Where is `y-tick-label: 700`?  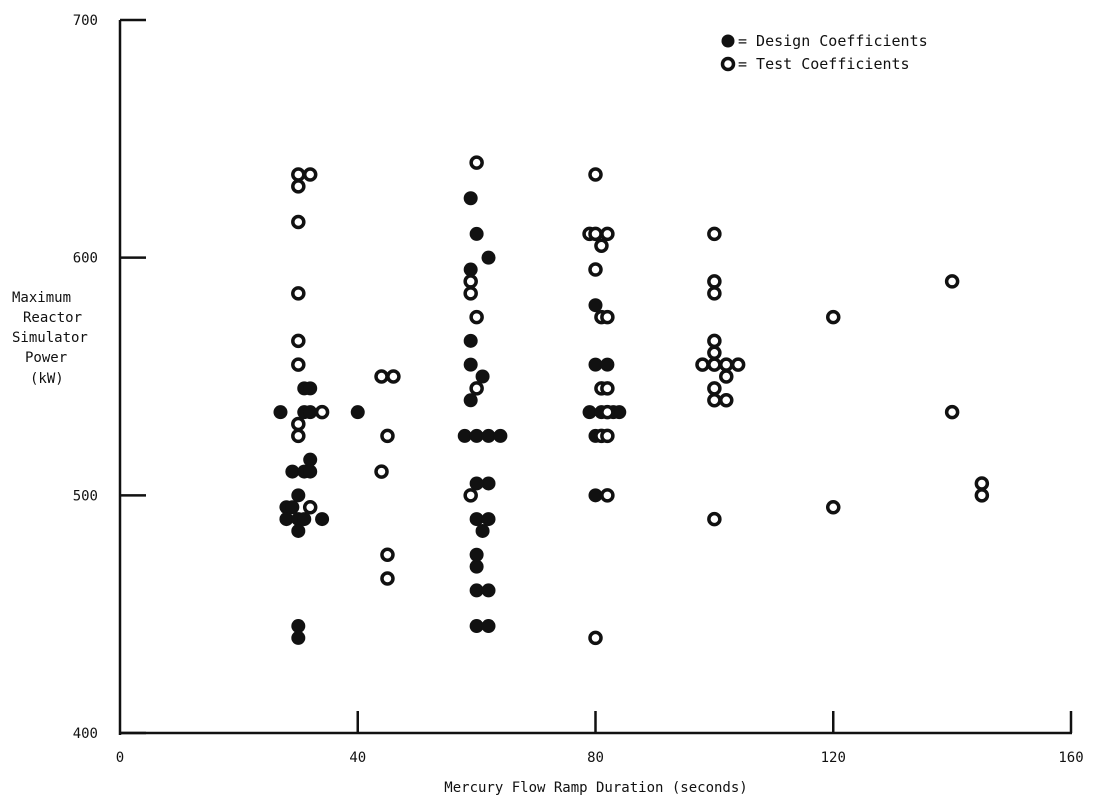
y-tick-label: 700 is located at coordinates (85, 21).